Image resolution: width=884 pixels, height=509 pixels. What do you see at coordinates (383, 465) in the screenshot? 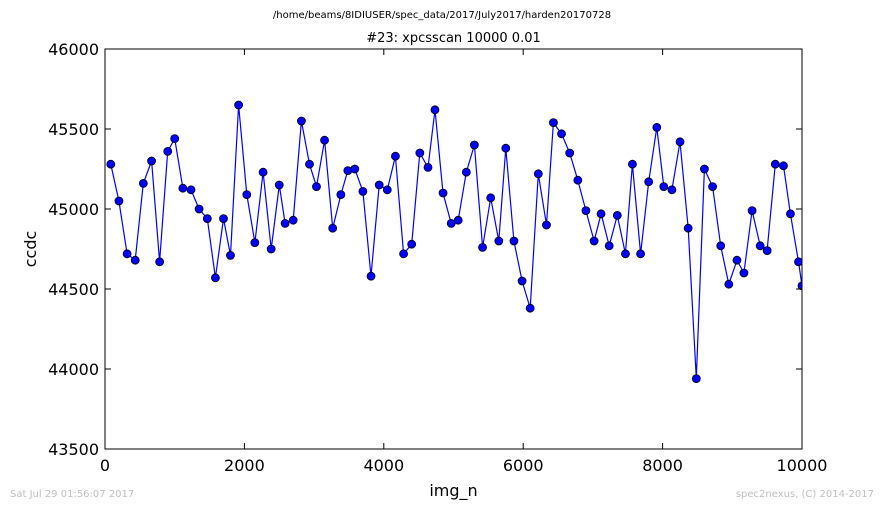
I see `x-tick-label: 4000` at bounding box center [383, 465].